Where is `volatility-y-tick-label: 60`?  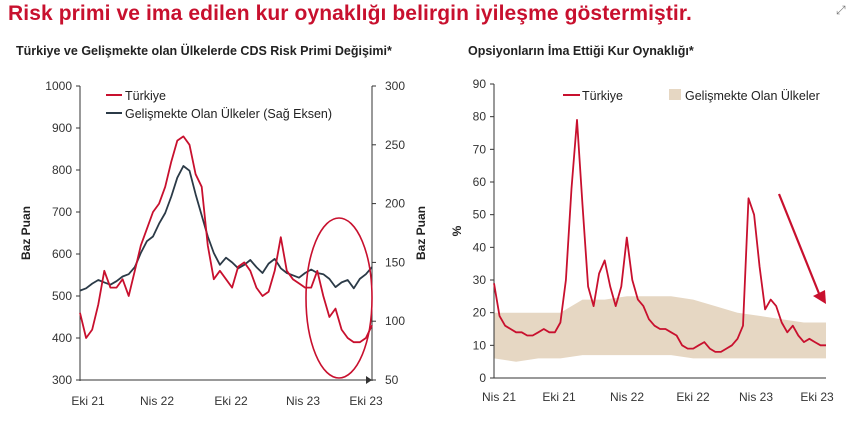
volatility-y-tick-label: 60 is located at coordinates (480, 182).